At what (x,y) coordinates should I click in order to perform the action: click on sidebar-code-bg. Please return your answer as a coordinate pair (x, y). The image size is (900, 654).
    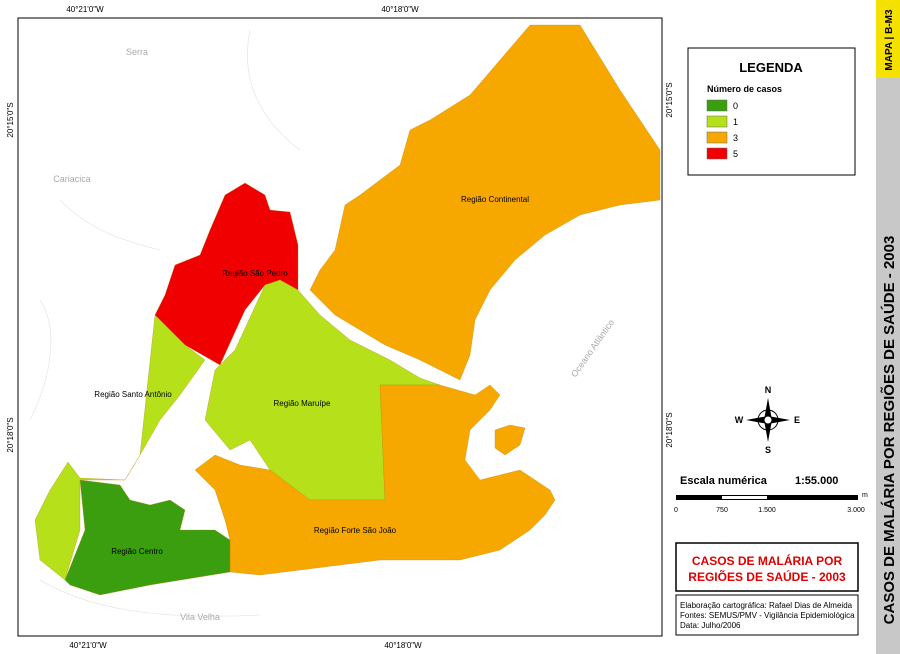
    Looking at the image, I should click on (888, 39).